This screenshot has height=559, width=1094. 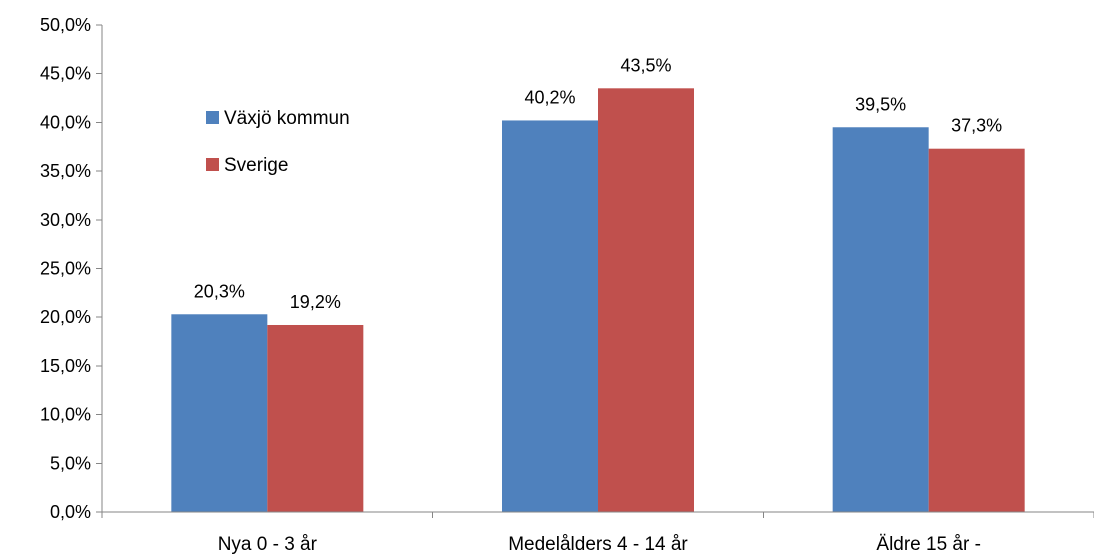 What do you see at coordinates (70, 512) in the screenshot?
I see `y-tick-label: 0,0%` at bounding box center [70, 512].